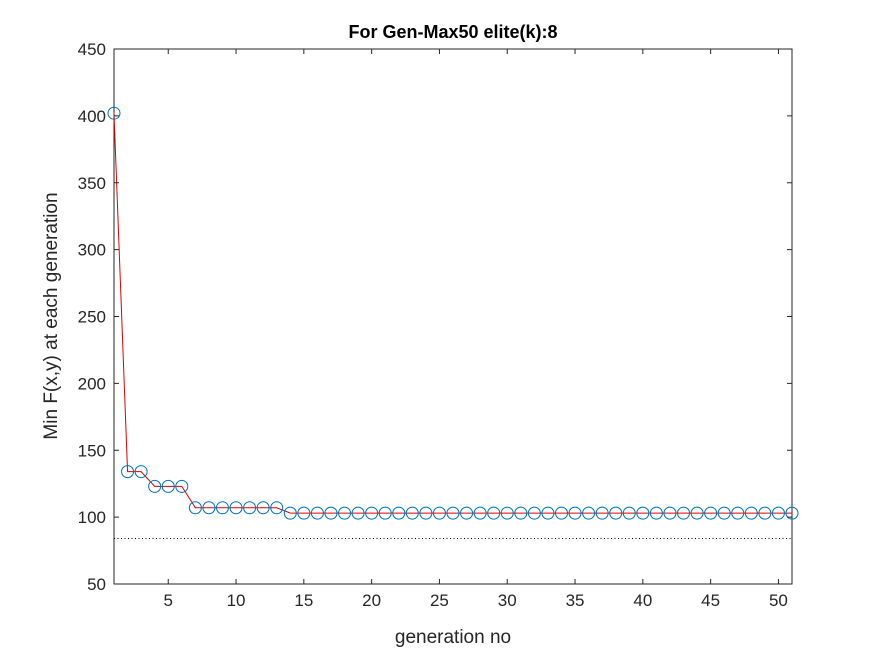 Image resolution: width=875 pixels, height=656 pixels. What do you see at coordinates (96, 584) in the screenshot?
I see `y-tick-label: 50` at bounding box center [96, 584].